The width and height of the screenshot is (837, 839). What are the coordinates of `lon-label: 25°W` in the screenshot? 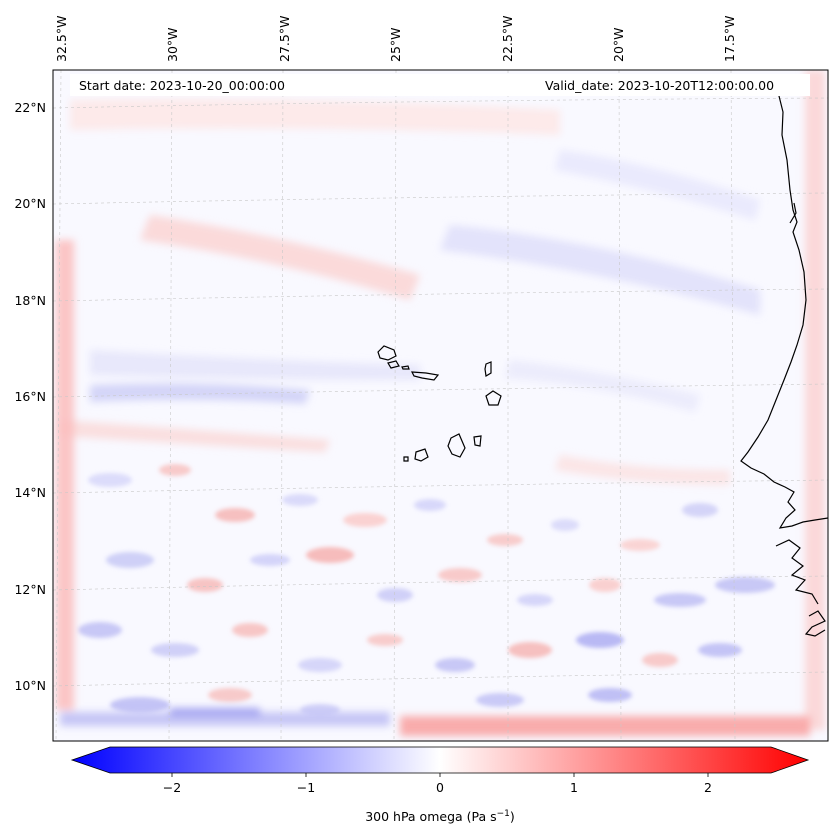 It's located at (395, 44).